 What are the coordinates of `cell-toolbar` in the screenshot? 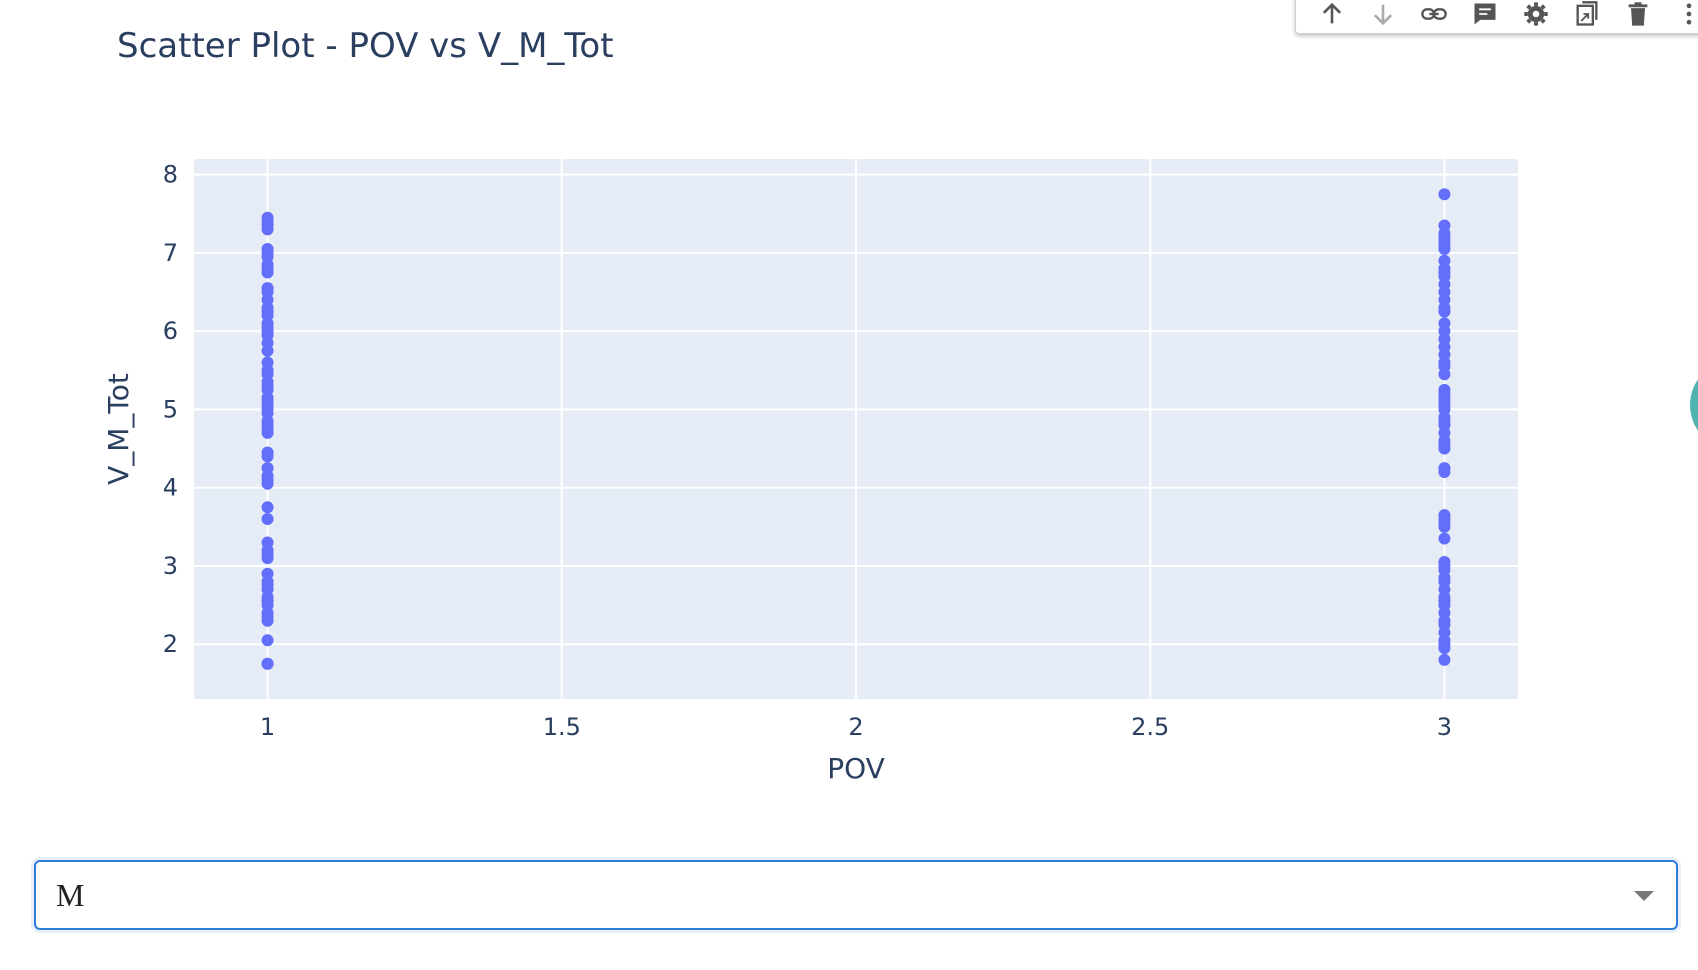 It's located at (1496, 17).